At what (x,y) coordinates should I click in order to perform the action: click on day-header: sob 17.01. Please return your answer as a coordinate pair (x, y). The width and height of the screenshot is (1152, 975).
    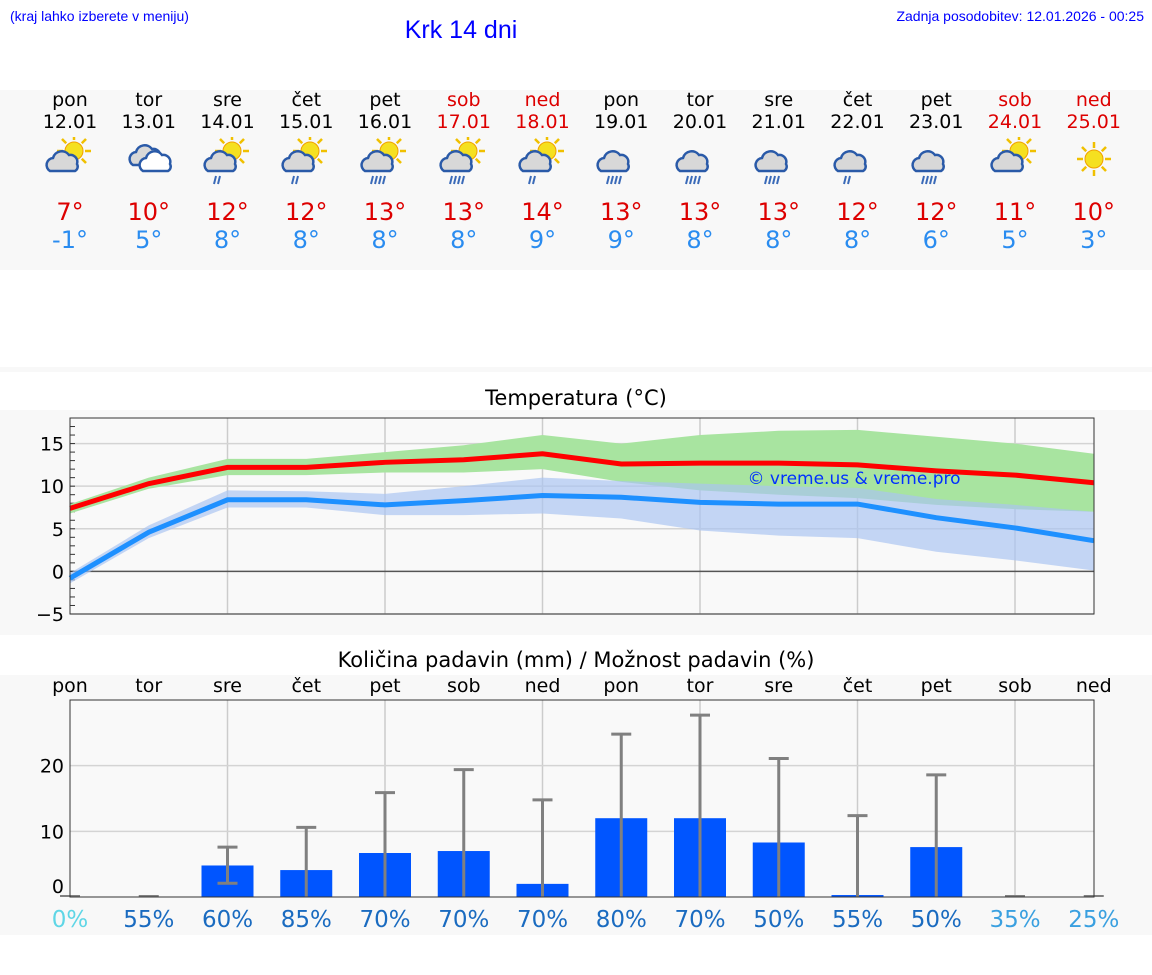
    Looking at the image, I should click on (464, 111).